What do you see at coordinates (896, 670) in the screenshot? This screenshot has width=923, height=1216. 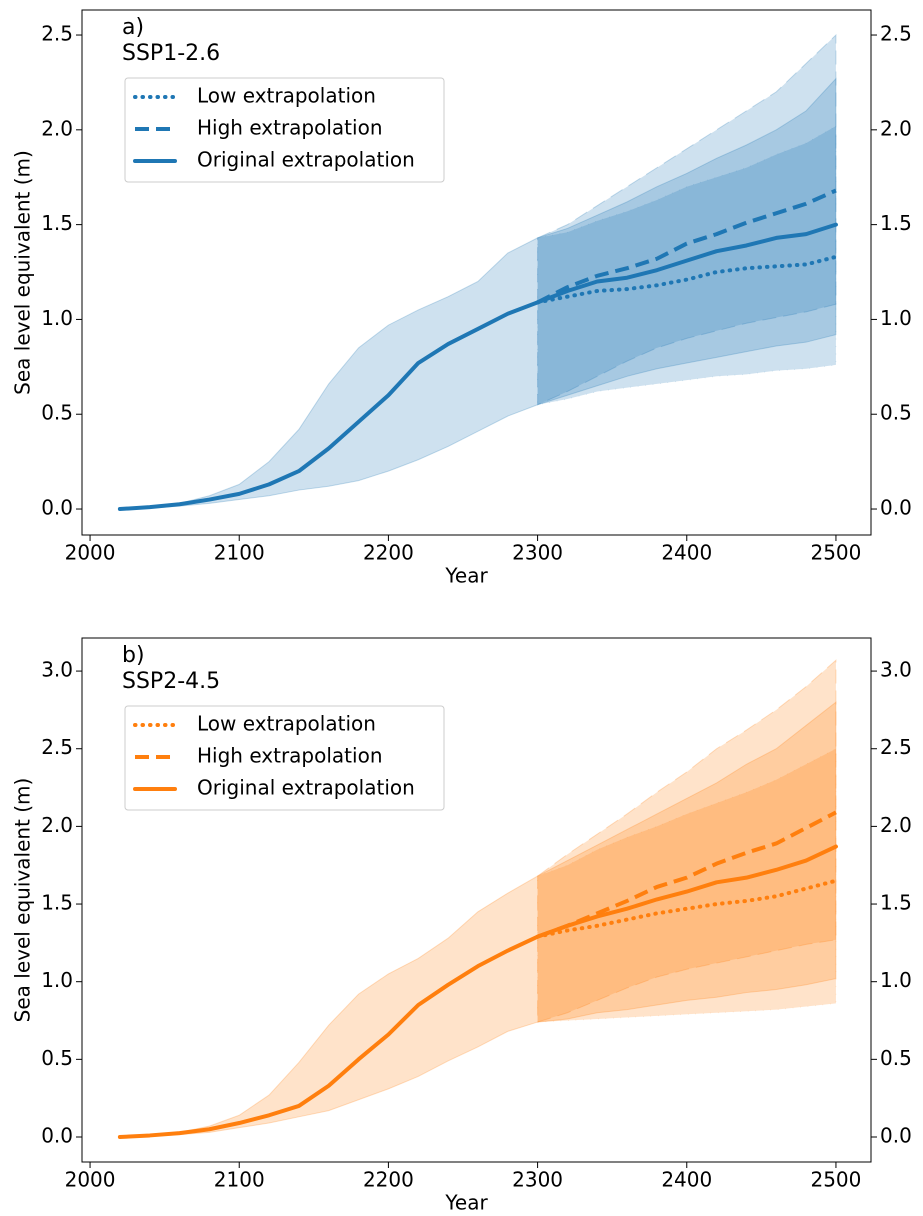 I see `y-tick-label-right: 3.0` at bounding box center [896, 670].